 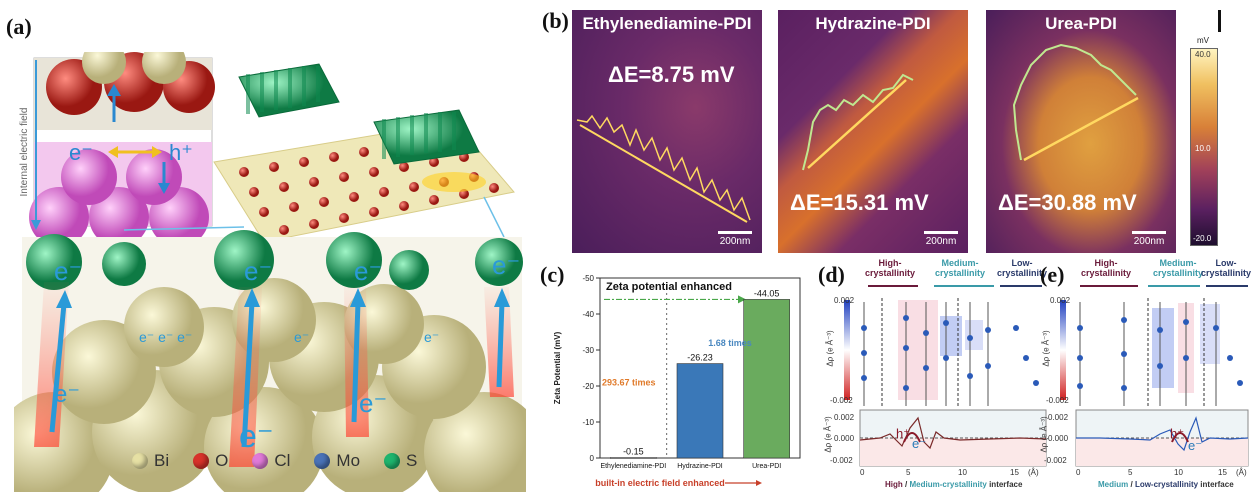 I want to click on legend-o-ball, so click(x=201, y=461).